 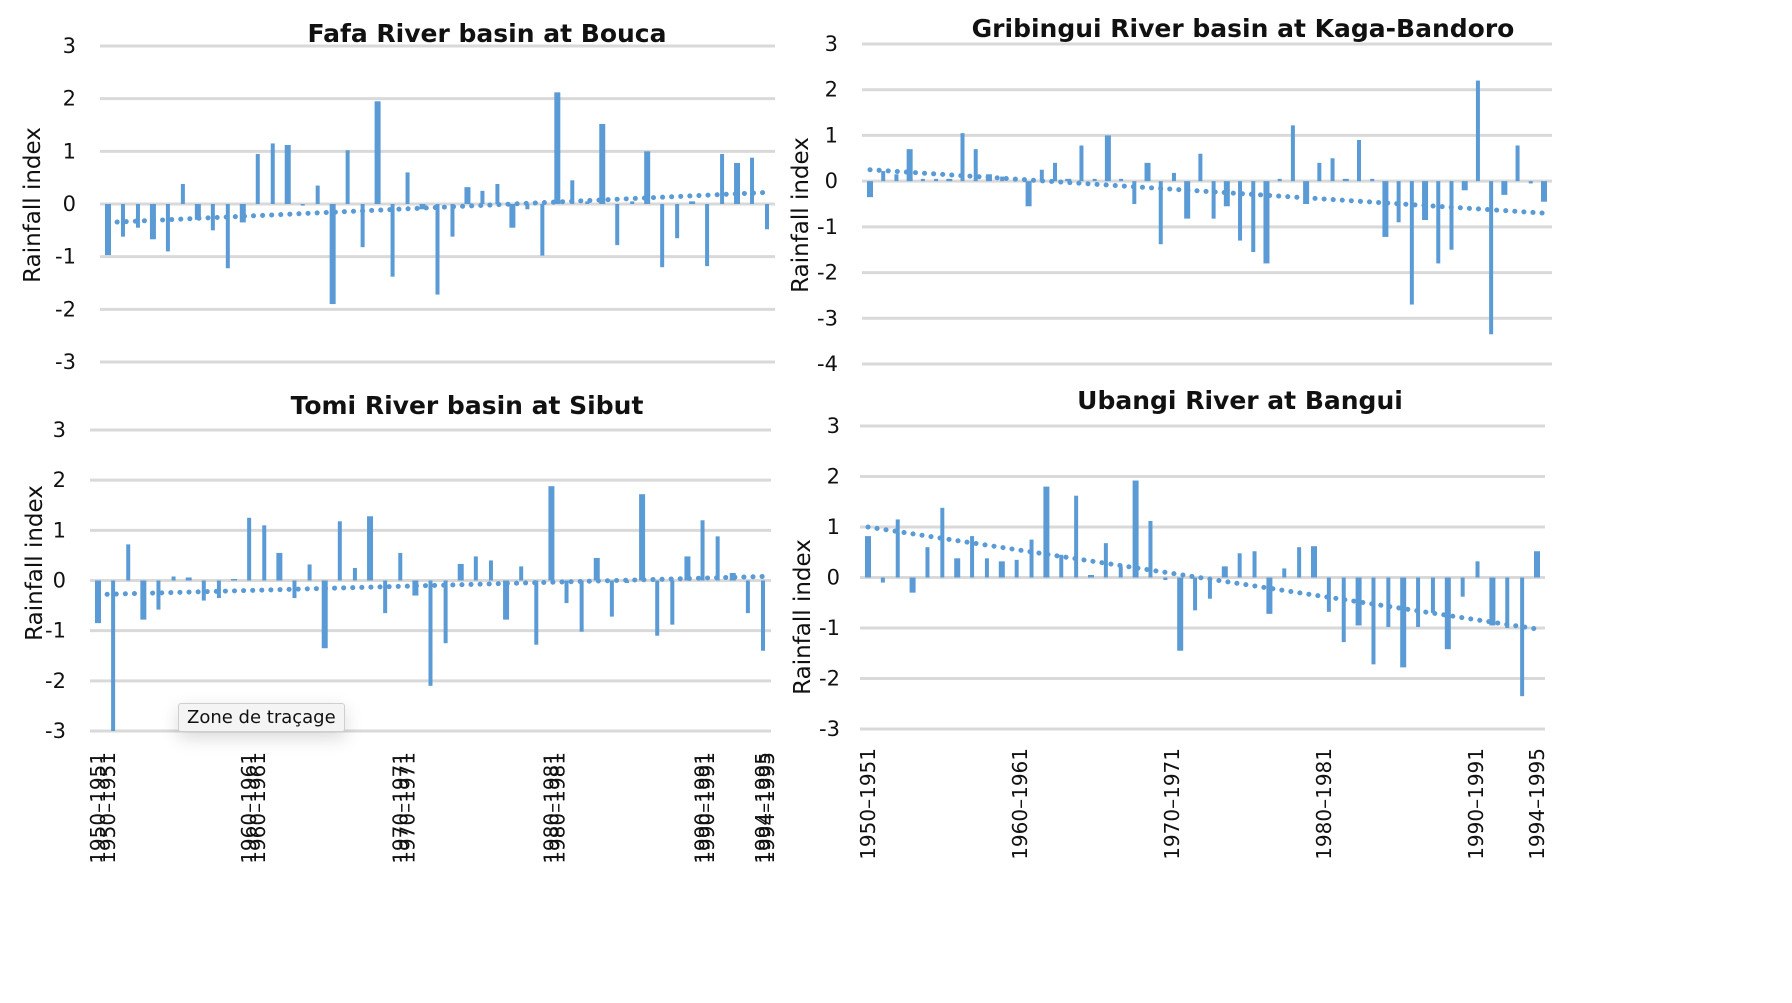 I want to click on x-tick-label: 1994–1995, so click(x=767, y=808).